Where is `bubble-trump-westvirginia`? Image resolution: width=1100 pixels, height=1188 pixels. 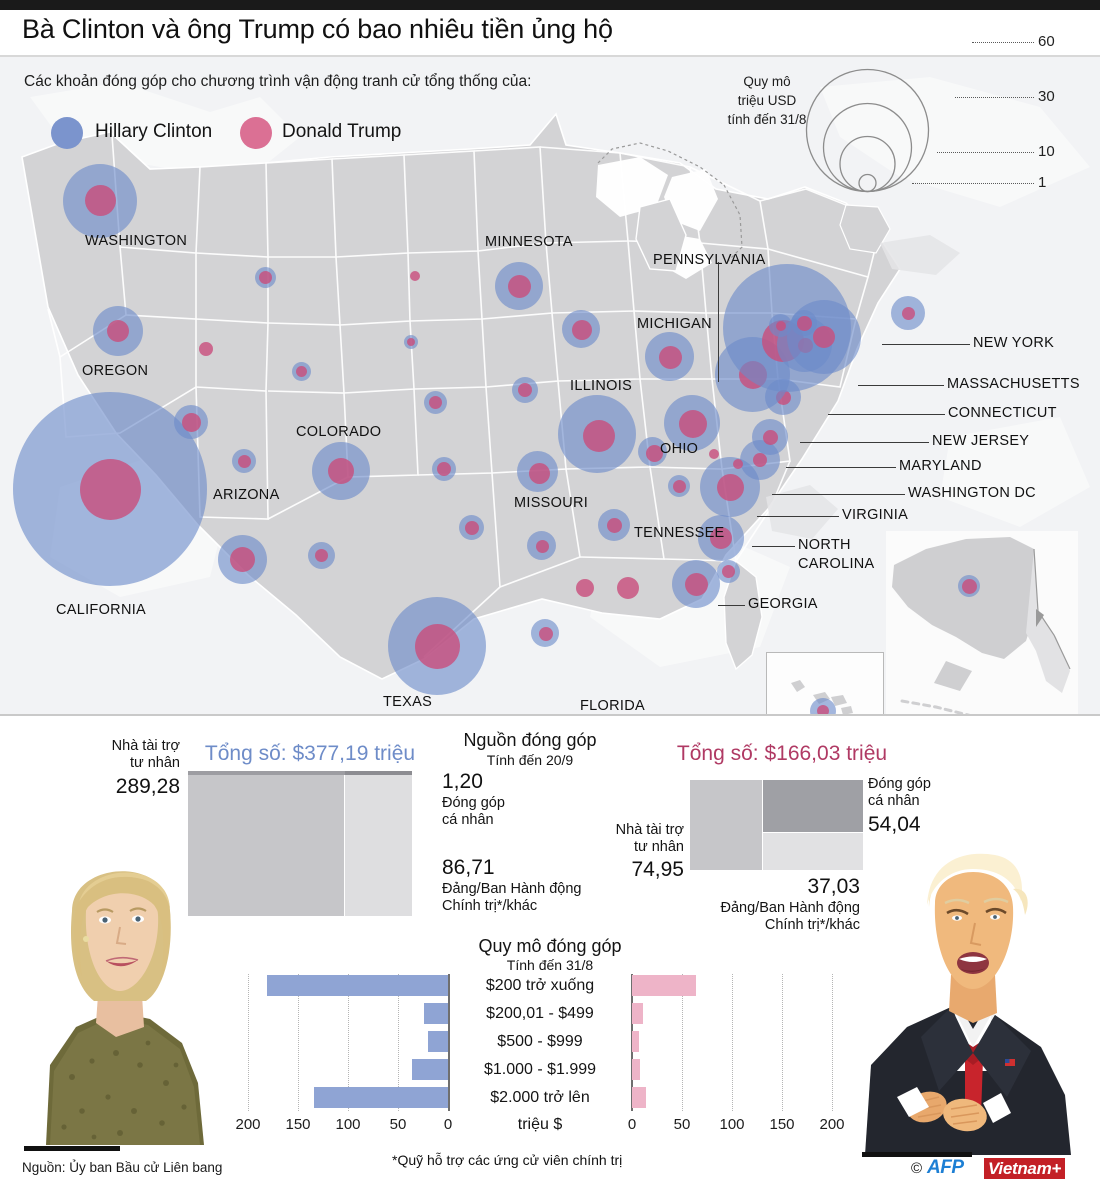 bubble-trump-westvirginia is located at coordinates (714, 454).